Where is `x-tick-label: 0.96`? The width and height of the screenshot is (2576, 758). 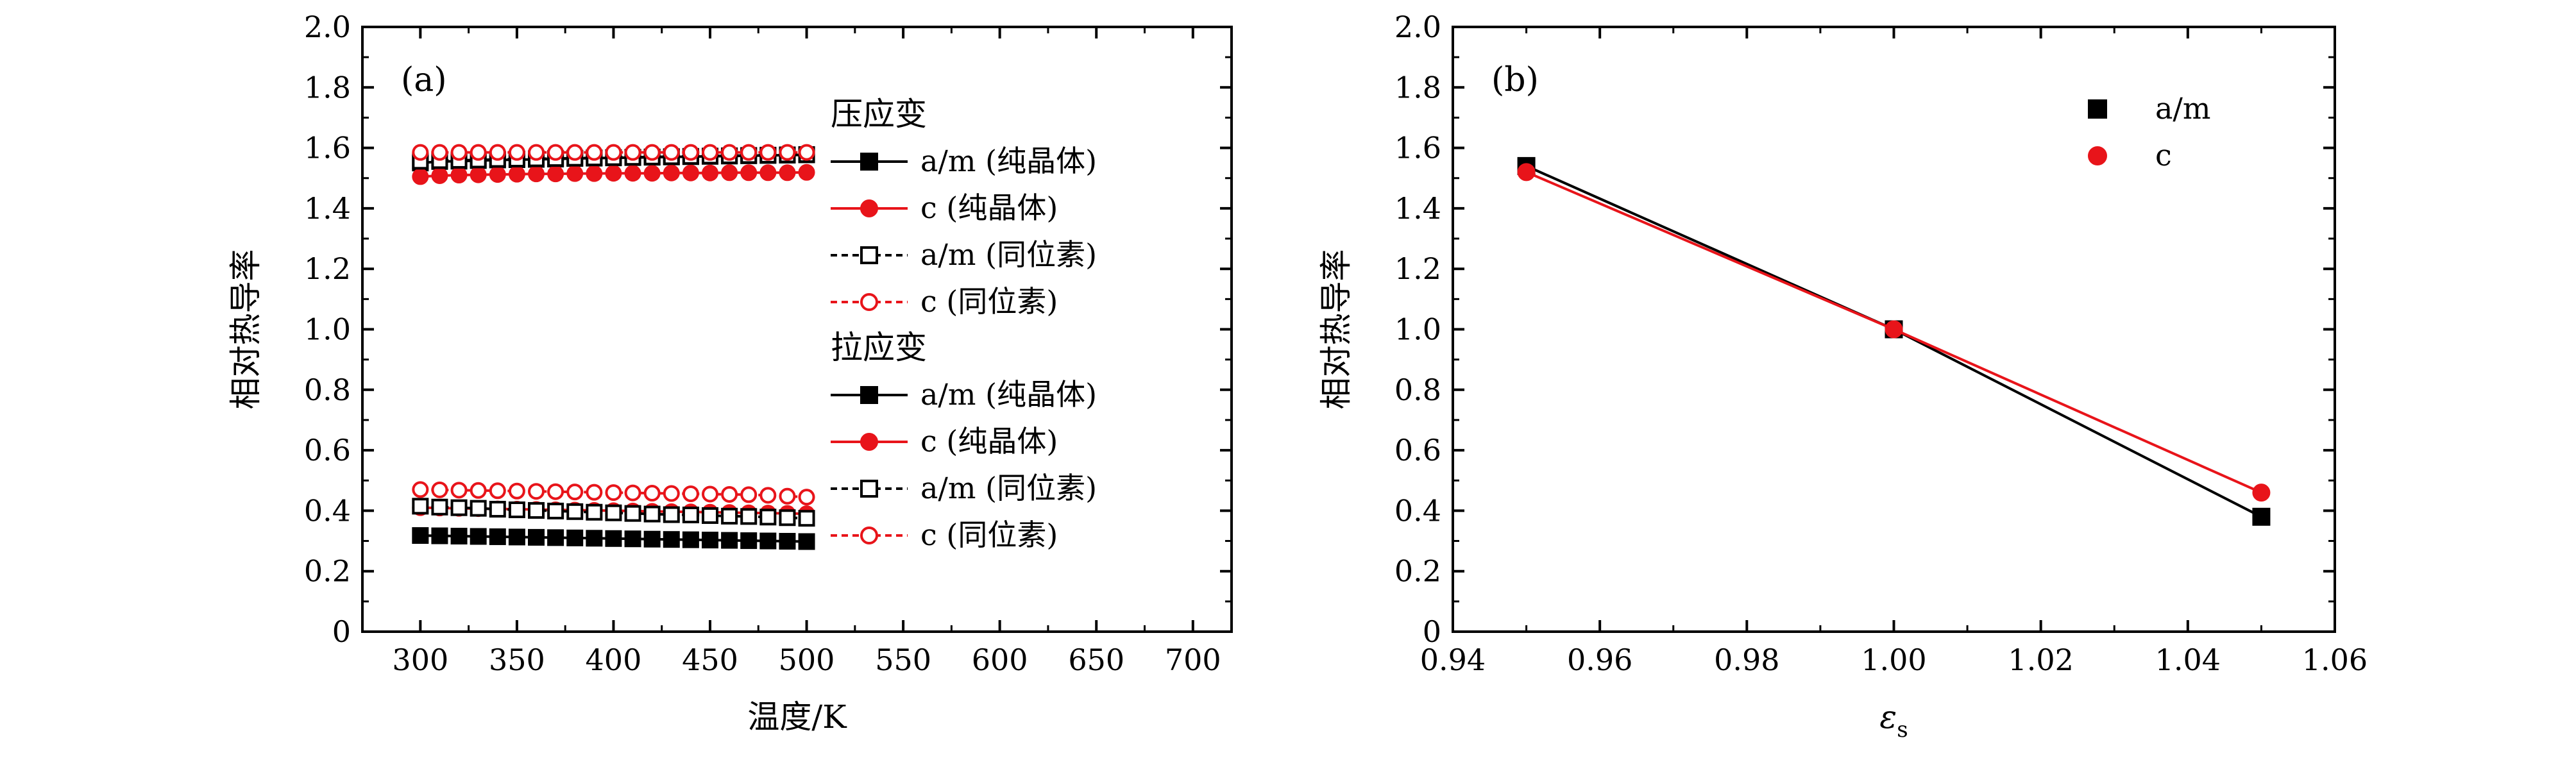
x-tick-label: 0.96 is located at coordinates (1599, 660).